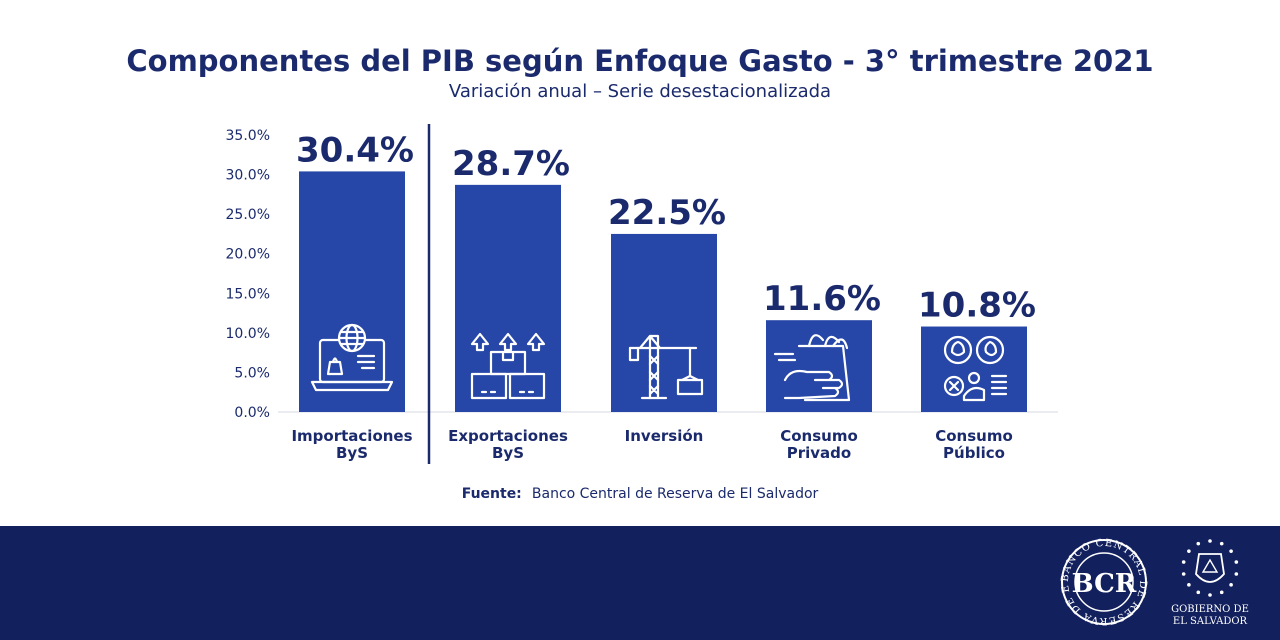 This screenshot has height=640, width=1280. I want to click on data-label: 11.6%, so click(822, 299).